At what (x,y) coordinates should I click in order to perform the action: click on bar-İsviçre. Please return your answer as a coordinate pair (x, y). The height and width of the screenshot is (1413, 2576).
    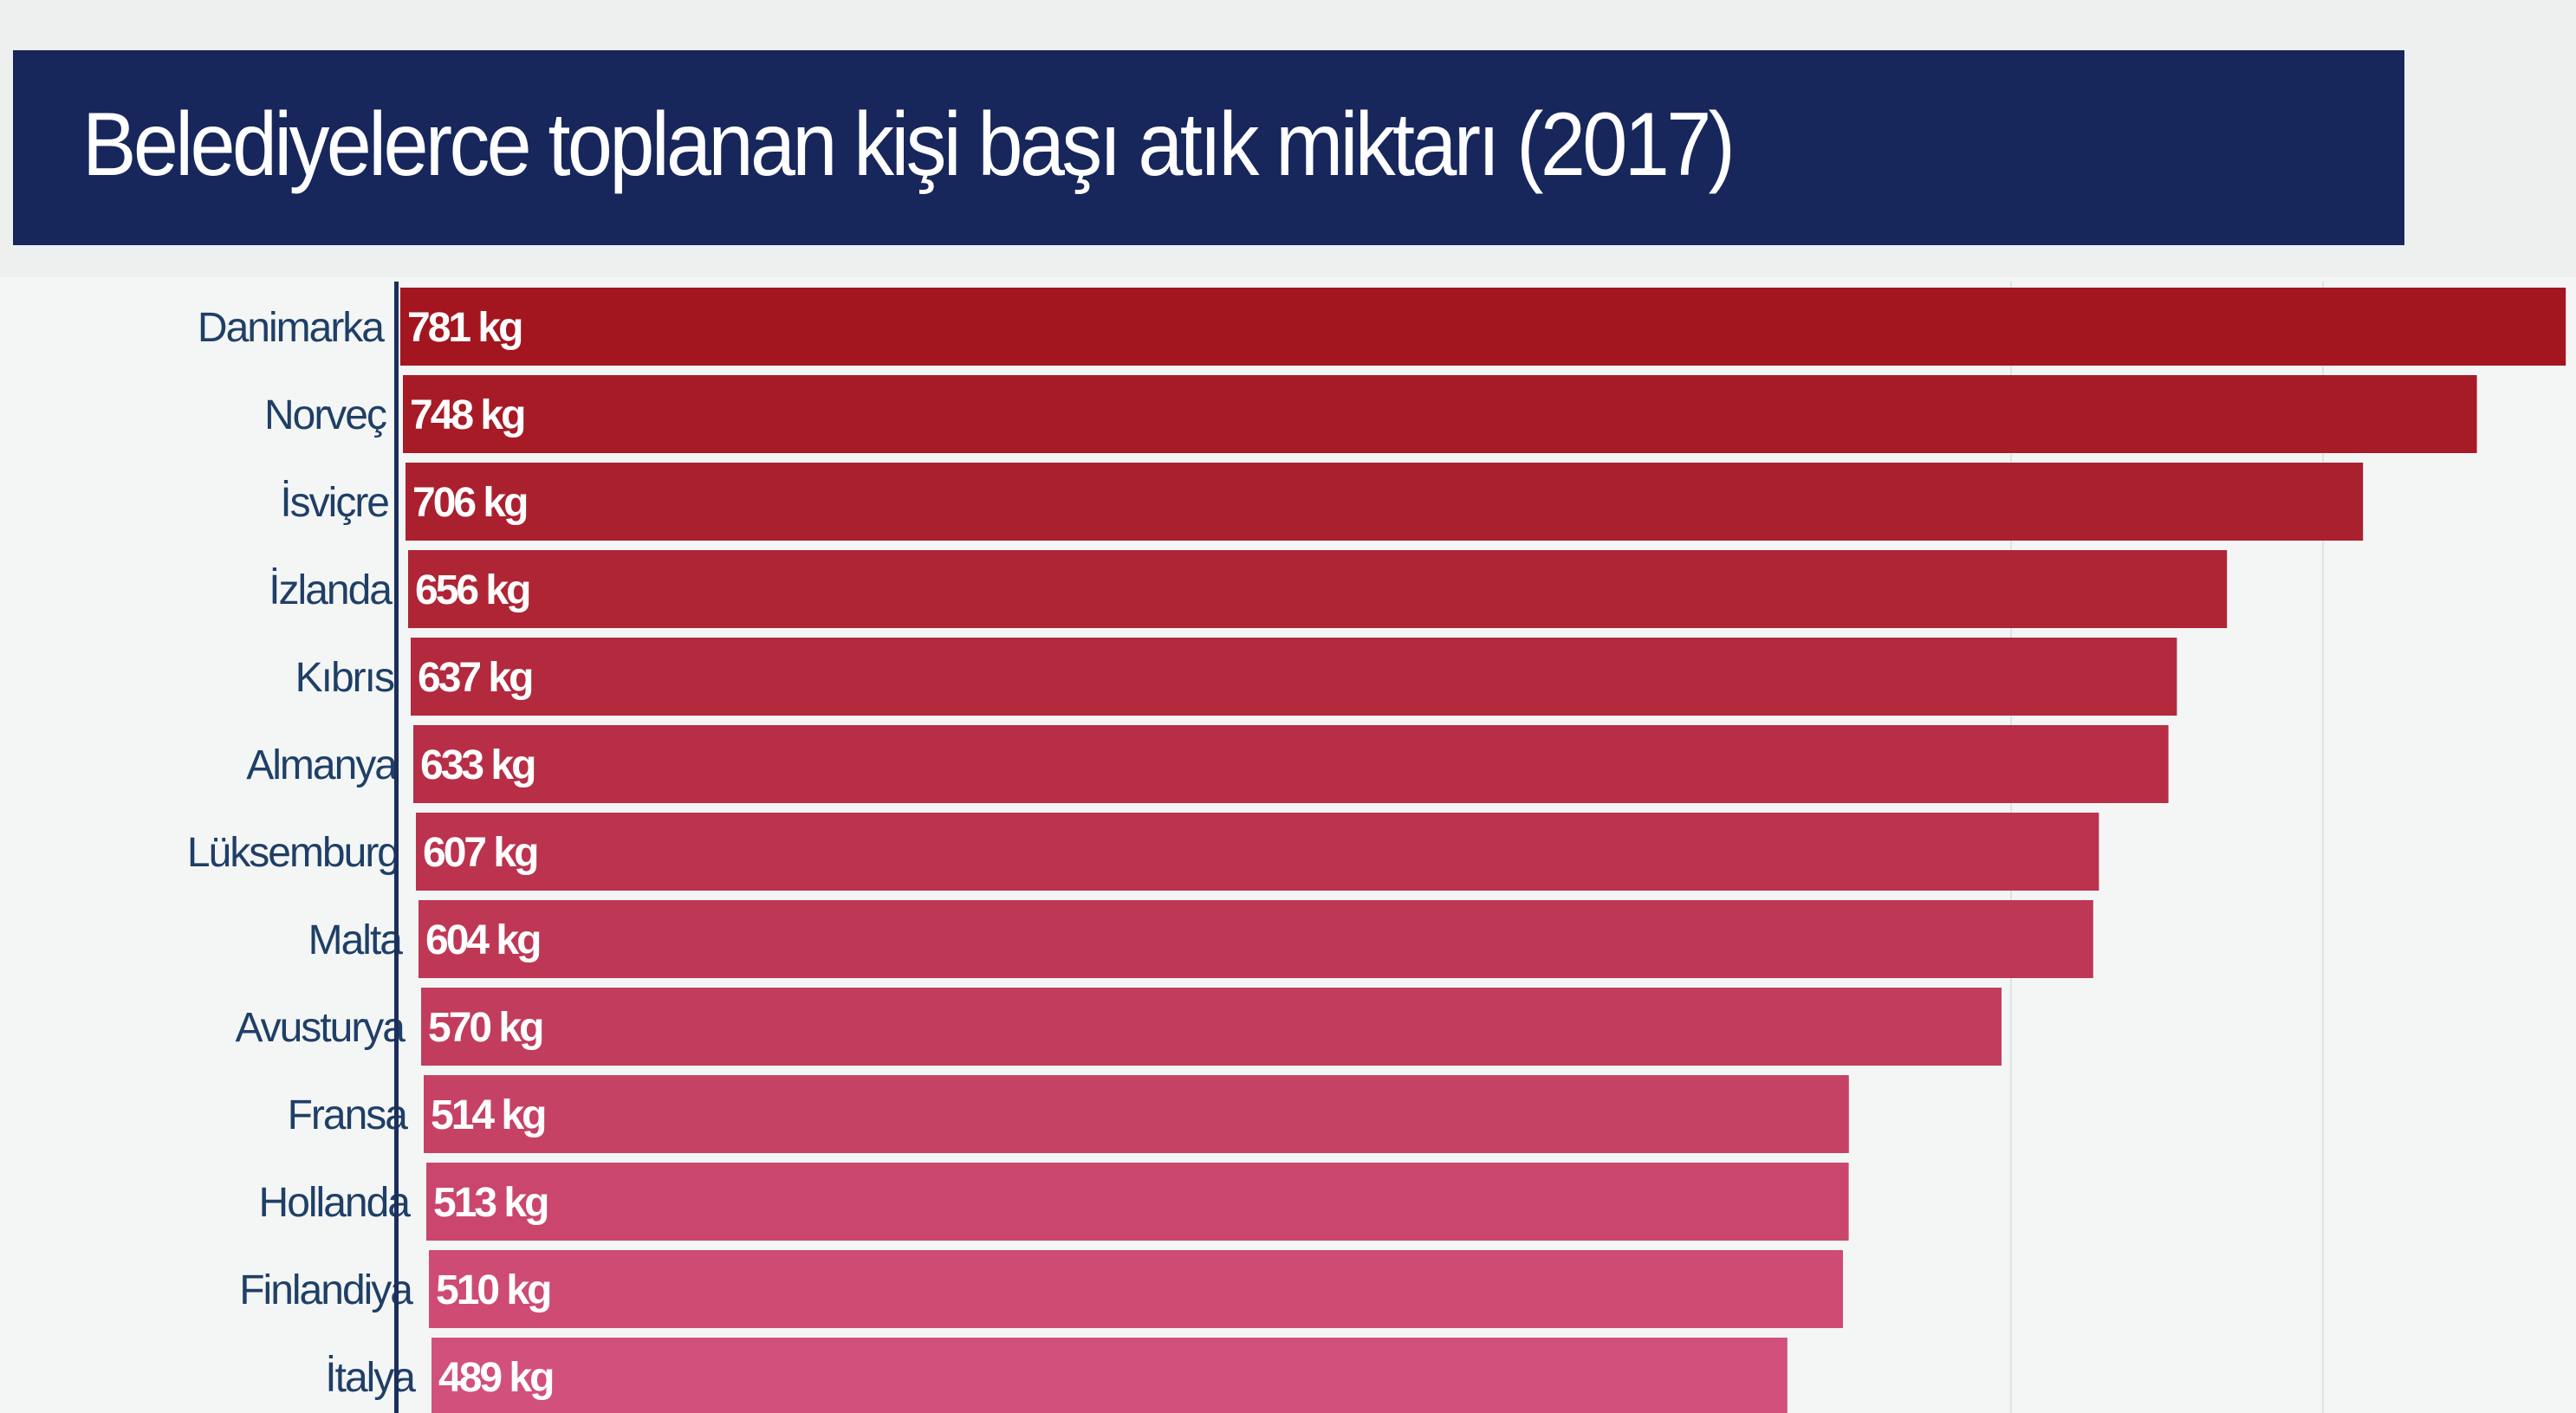
    Looking at the image, I should click on (1385, 502).